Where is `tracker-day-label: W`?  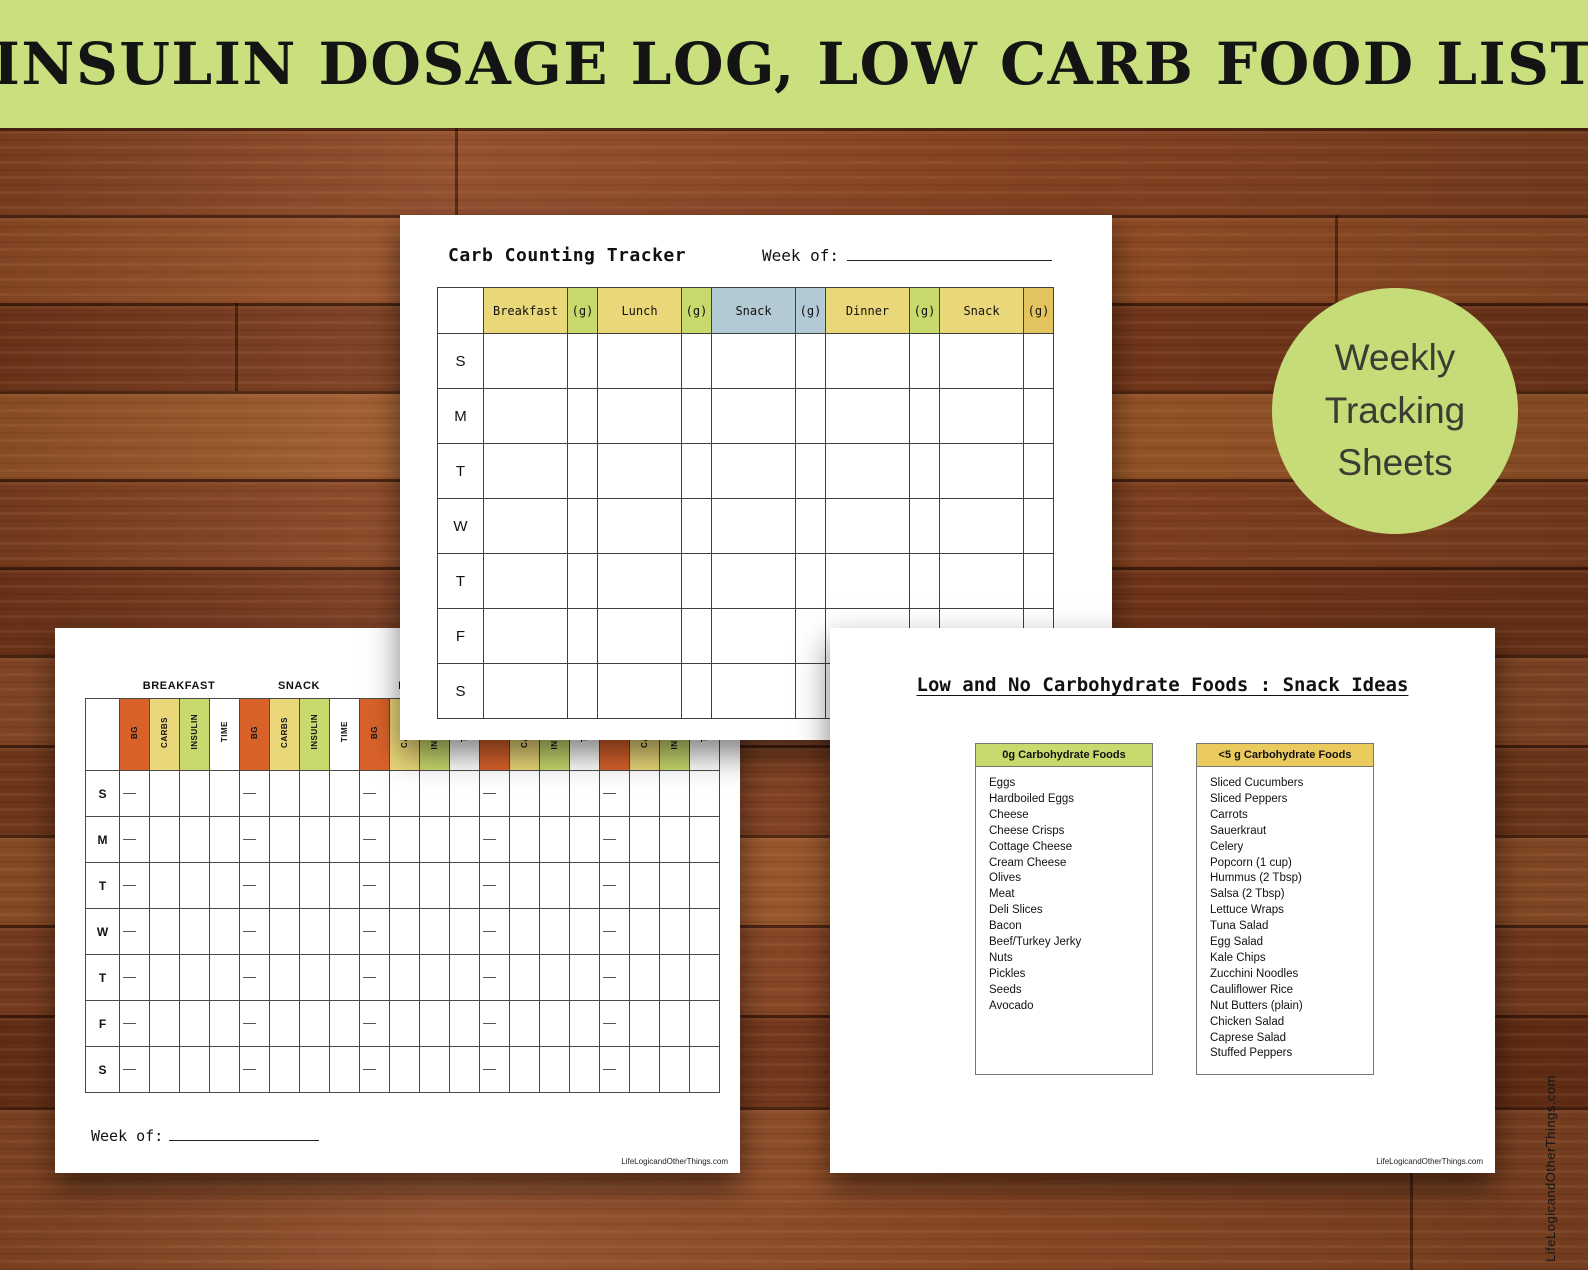 tracker-day-label: W is located at coordinates (460, 526).